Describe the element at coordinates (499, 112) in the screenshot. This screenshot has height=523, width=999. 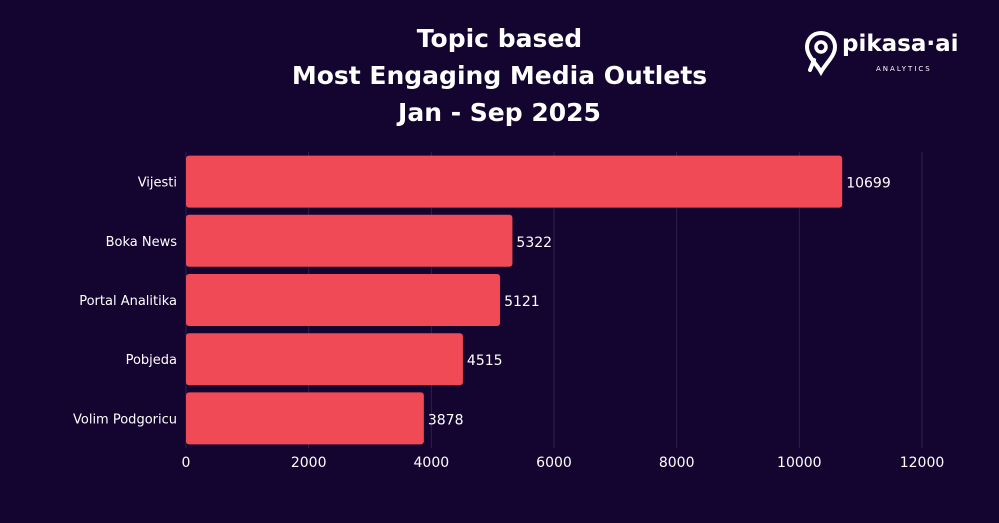
I see `title-line-3: Jan - Sep 2025` at that location.